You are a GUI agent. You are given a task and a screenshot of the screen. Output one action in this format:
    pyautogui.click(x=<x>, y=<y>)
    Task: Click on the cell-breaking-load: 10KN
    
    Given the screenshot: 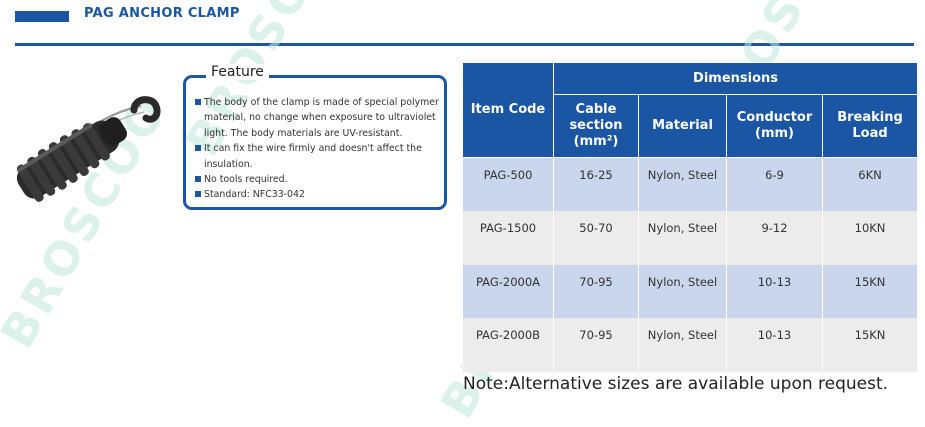 What is the action you would take?
    pyautogui.click(x=870, y=237)
    